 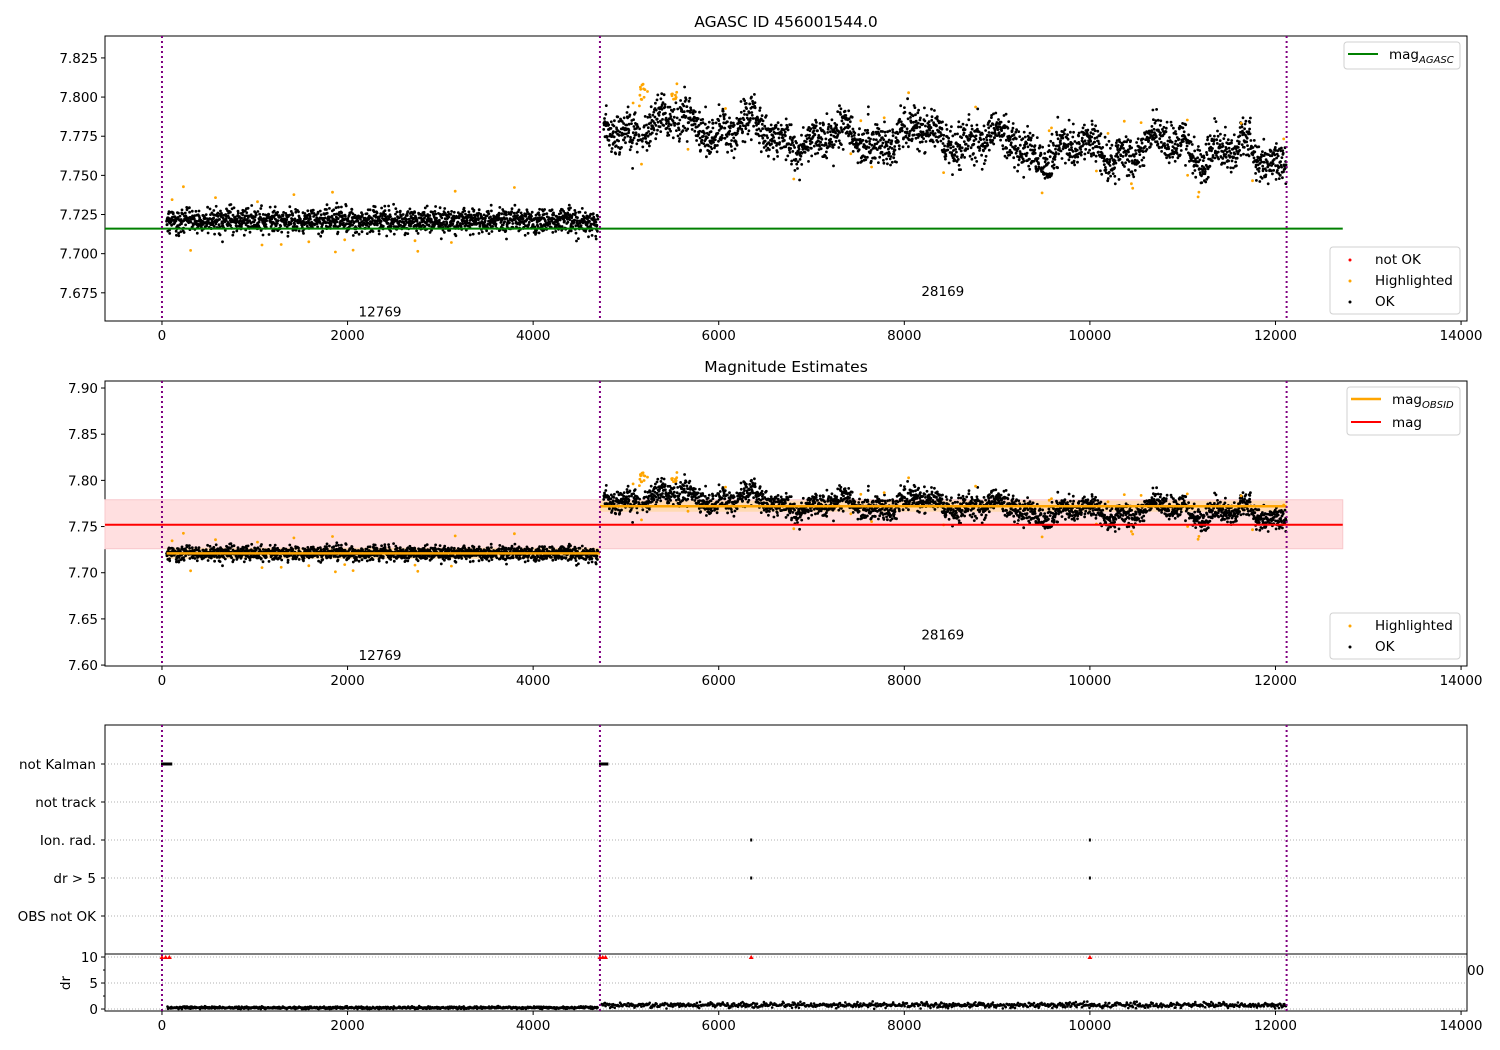 I want to click on y-tick-label: 7.775, so click(x=78, y=137).